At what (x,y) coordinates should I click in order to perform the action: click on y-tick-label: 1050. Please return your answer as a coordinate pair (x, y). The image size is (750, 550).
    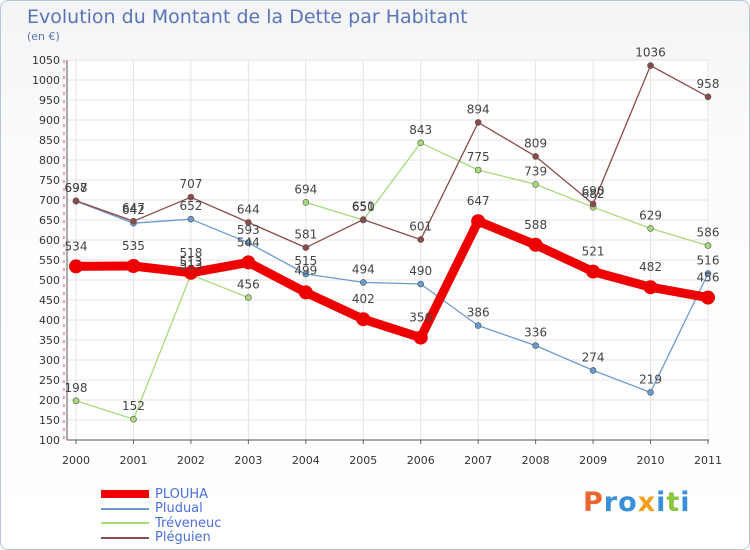
    Looking at the image, I should click on (46, 60).